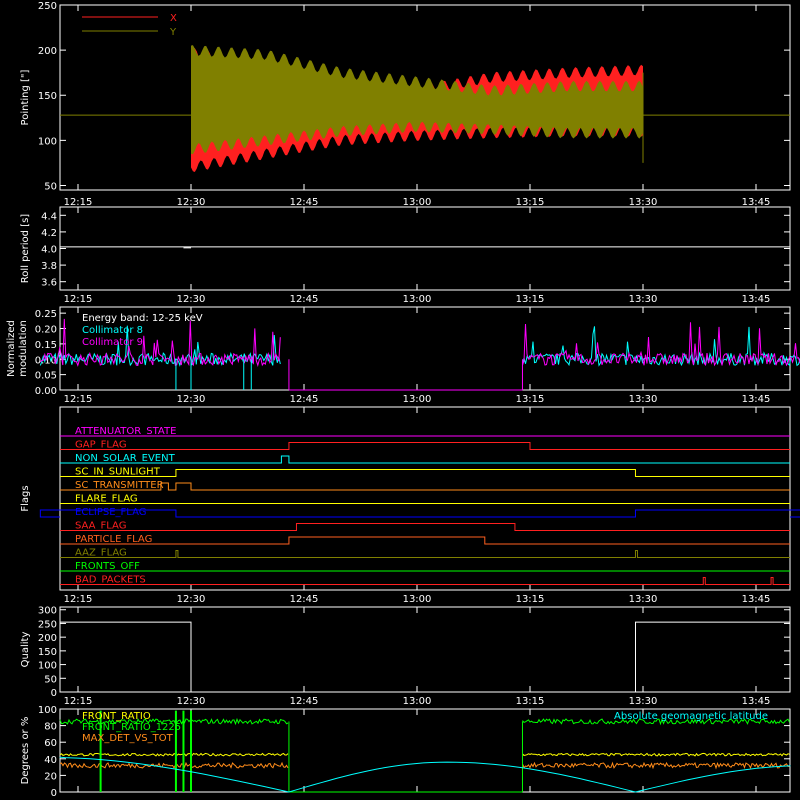 Image resolution: width=800 pixels, height=800 pixels. Describe the element at coordinates (173, 32) in the screenshot. I see `legend-label-y: Y` at that location.